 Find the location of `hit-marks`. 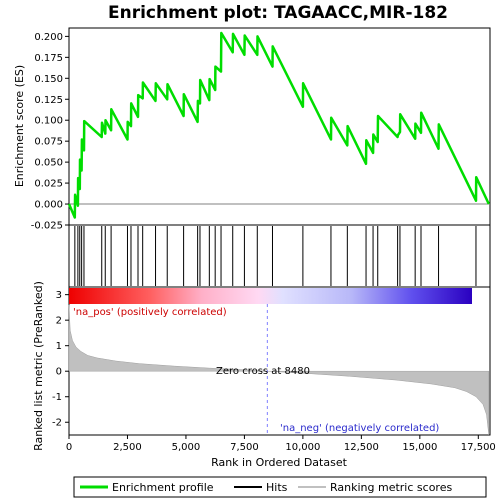

hit-marks is located at coordinates (275, 256).